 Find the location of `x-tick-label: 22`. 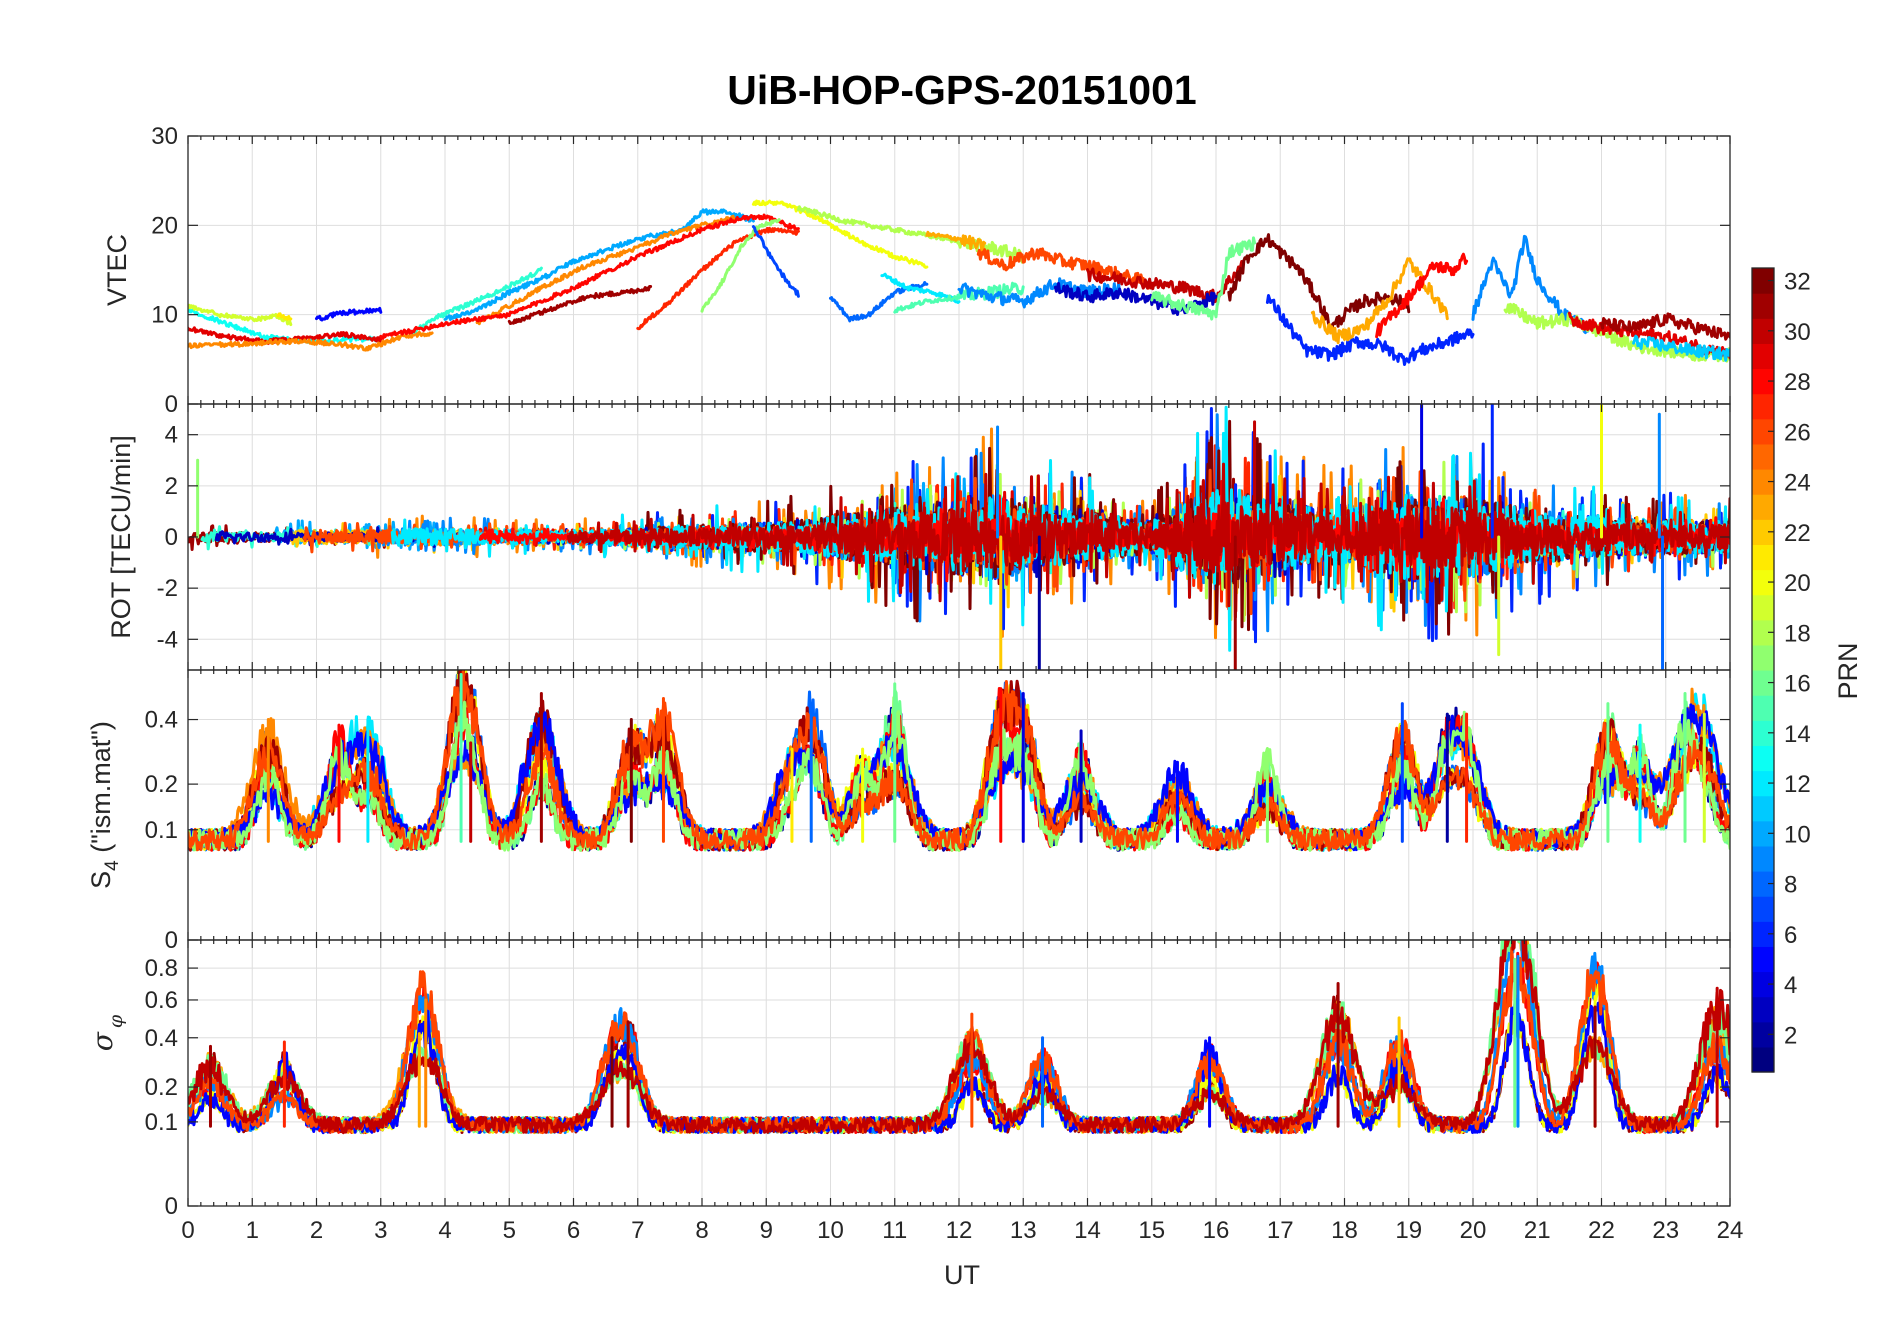

x-tick-label: 22 is located at coordinates (1601, 1230).